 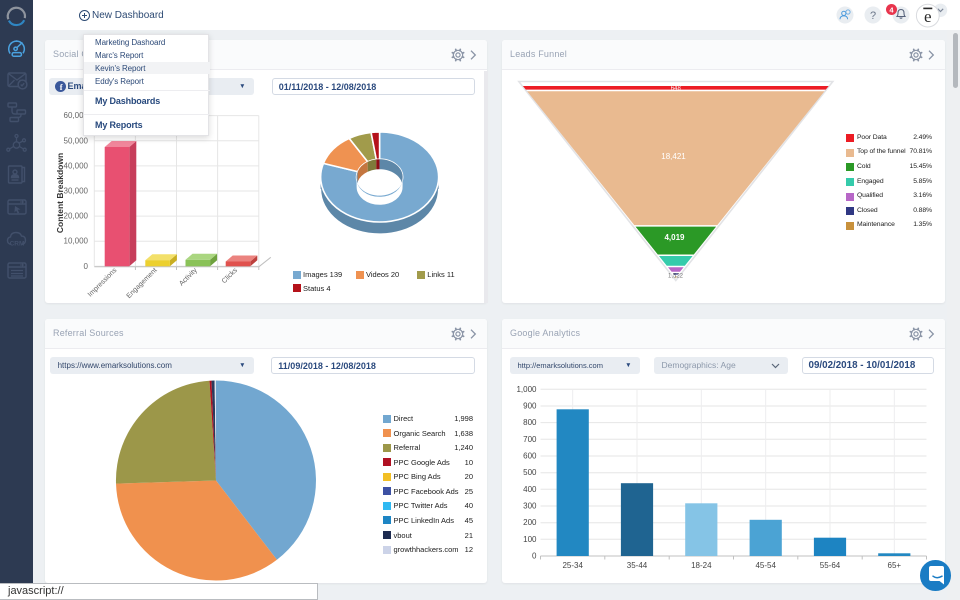 I want to click on svg-text: 1,000, so click(x=526, y=389).